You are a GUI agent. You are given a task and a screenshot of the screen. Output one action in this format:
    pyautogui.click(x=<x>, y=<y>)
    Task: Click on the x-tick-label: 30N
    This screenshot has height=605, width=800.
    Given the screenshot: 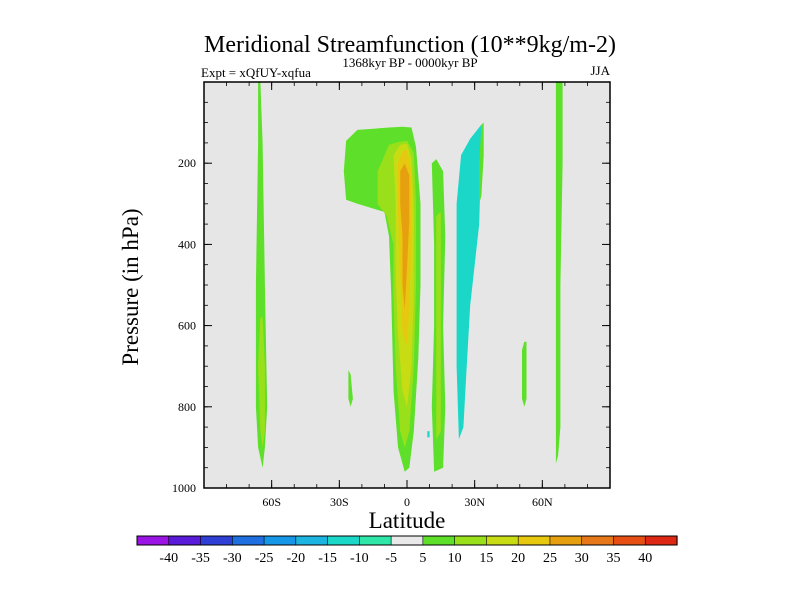 What is the action you would take?
    pyautogui.click(x=474, y=502)
    